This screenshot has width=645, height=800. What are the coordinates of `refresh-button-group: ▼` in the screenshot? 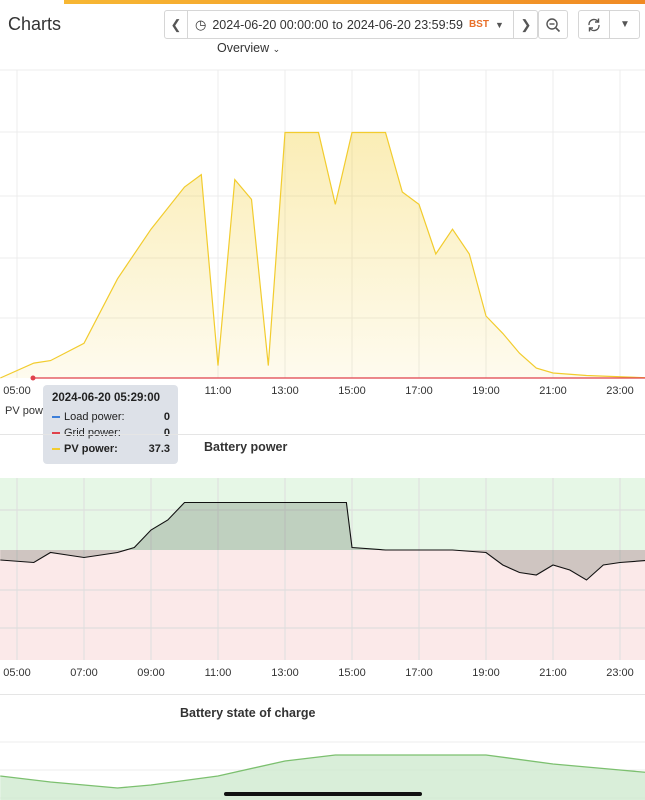 It's located at (609, 24).